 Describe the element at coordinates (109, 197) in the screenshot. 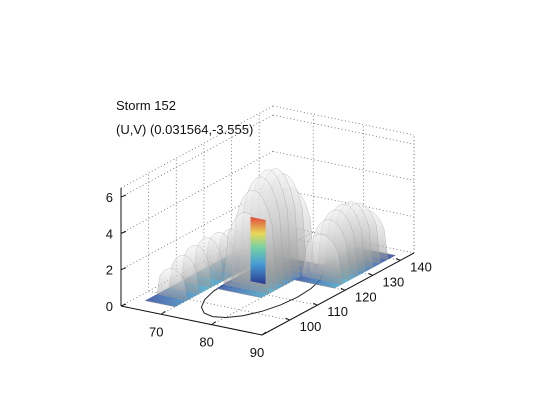

I see `z-tick-label: 6` at that location.